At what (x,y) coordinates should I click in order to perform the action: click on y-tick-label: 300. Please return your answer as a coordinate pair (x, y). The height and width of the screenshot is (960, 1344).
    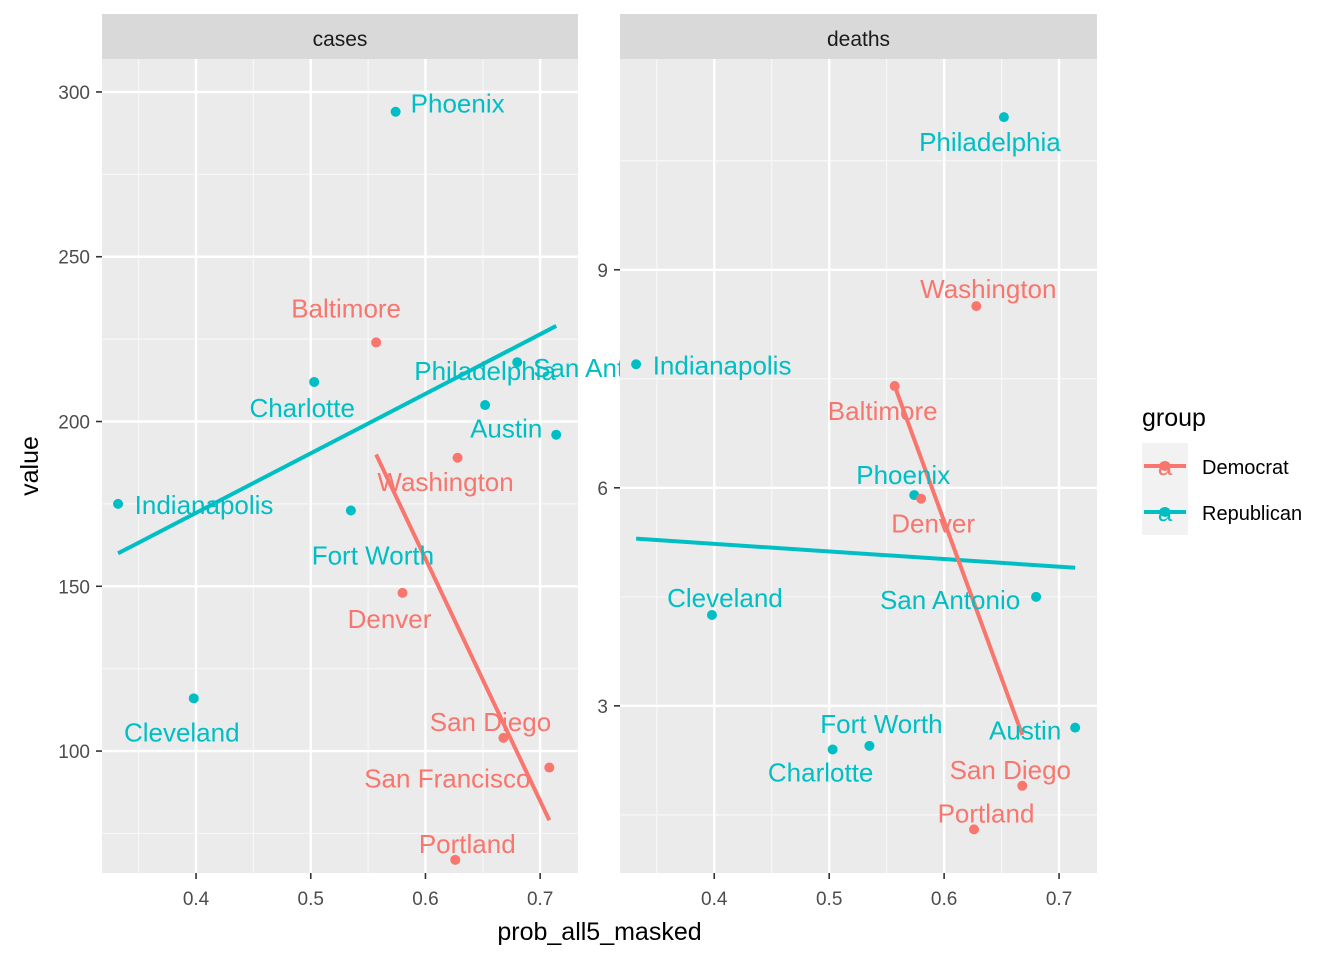
    Looking at the image, I should click on (74, 93).